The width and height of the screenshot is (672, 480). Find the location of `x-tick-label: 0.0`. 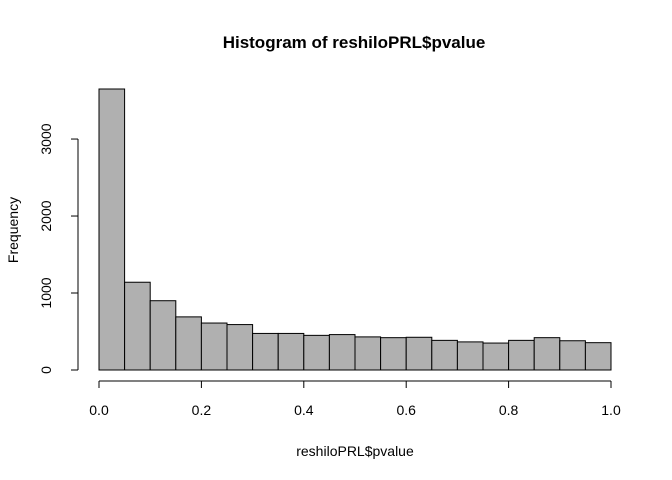

x-tick-label: 0.0 is located at coordinates (99, 410).